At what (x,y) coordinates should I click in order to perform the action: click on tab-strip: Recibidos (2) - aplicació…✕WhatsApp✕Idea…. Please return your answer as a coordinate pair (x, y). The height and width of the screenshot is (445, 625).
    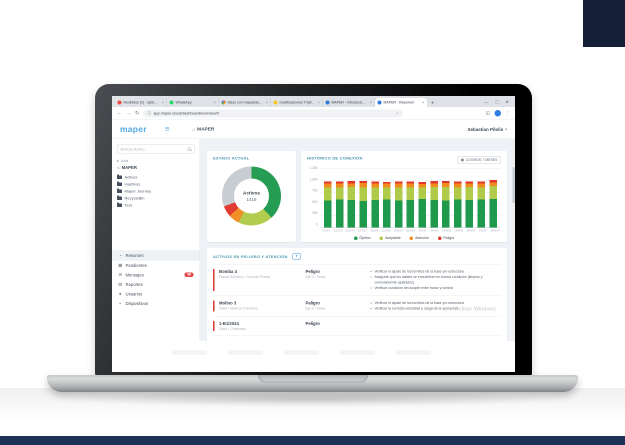
    Looking at the image, I should click on (313, 101).